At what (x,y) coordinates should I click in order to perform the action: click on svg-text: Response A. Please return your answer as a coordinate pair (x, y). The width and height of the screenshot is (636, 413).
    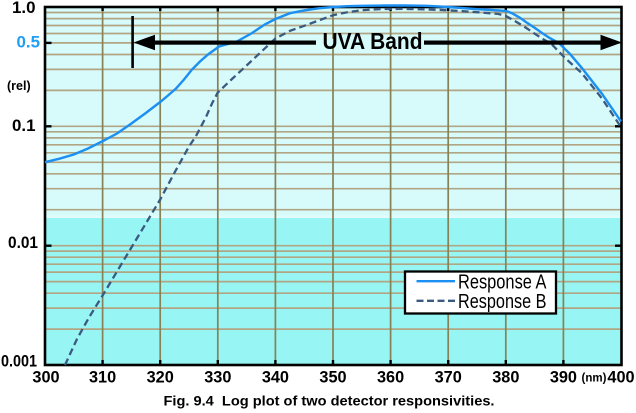
    Looking at the image, I should click on (502, 282).